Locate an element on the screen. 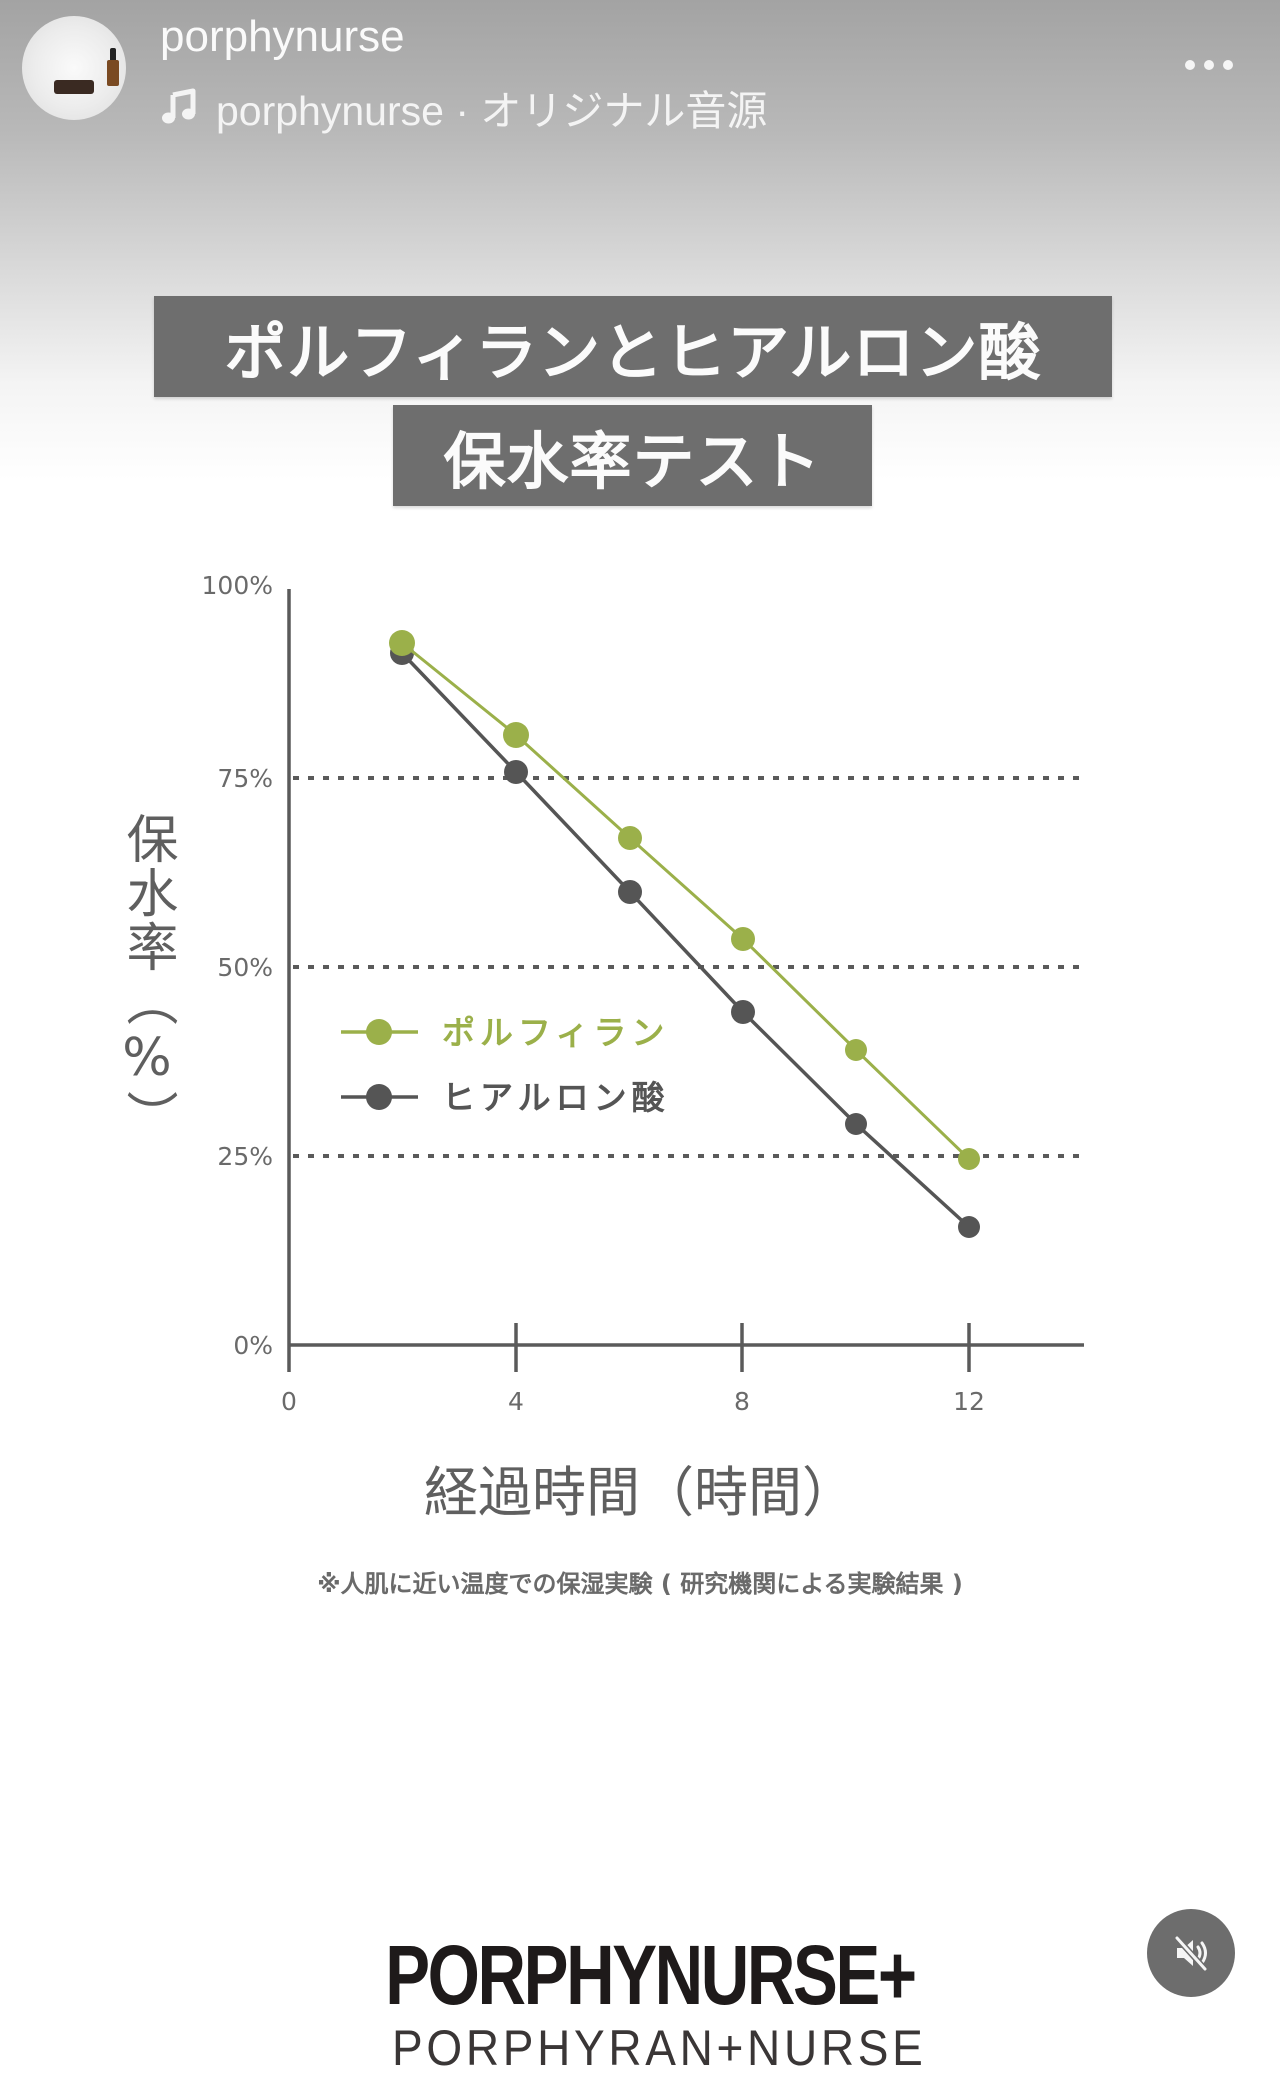 The image size is (1280, 2078). gridlines is located at coordinates (688, 967).